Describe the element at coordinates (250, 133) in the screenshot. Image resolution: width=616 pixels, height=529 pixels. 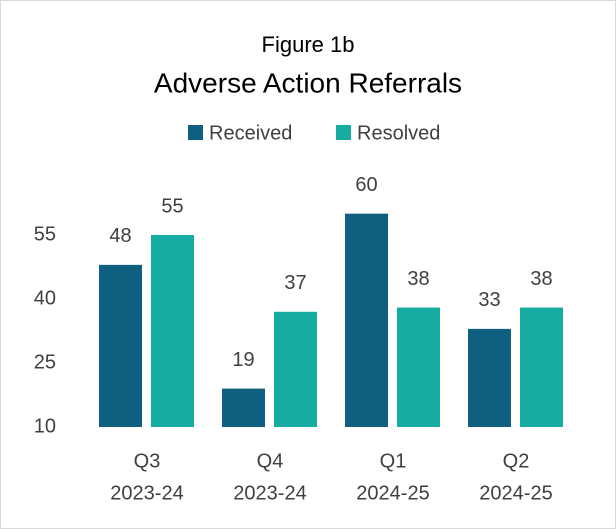
I see `legend-label: Received` at that location.